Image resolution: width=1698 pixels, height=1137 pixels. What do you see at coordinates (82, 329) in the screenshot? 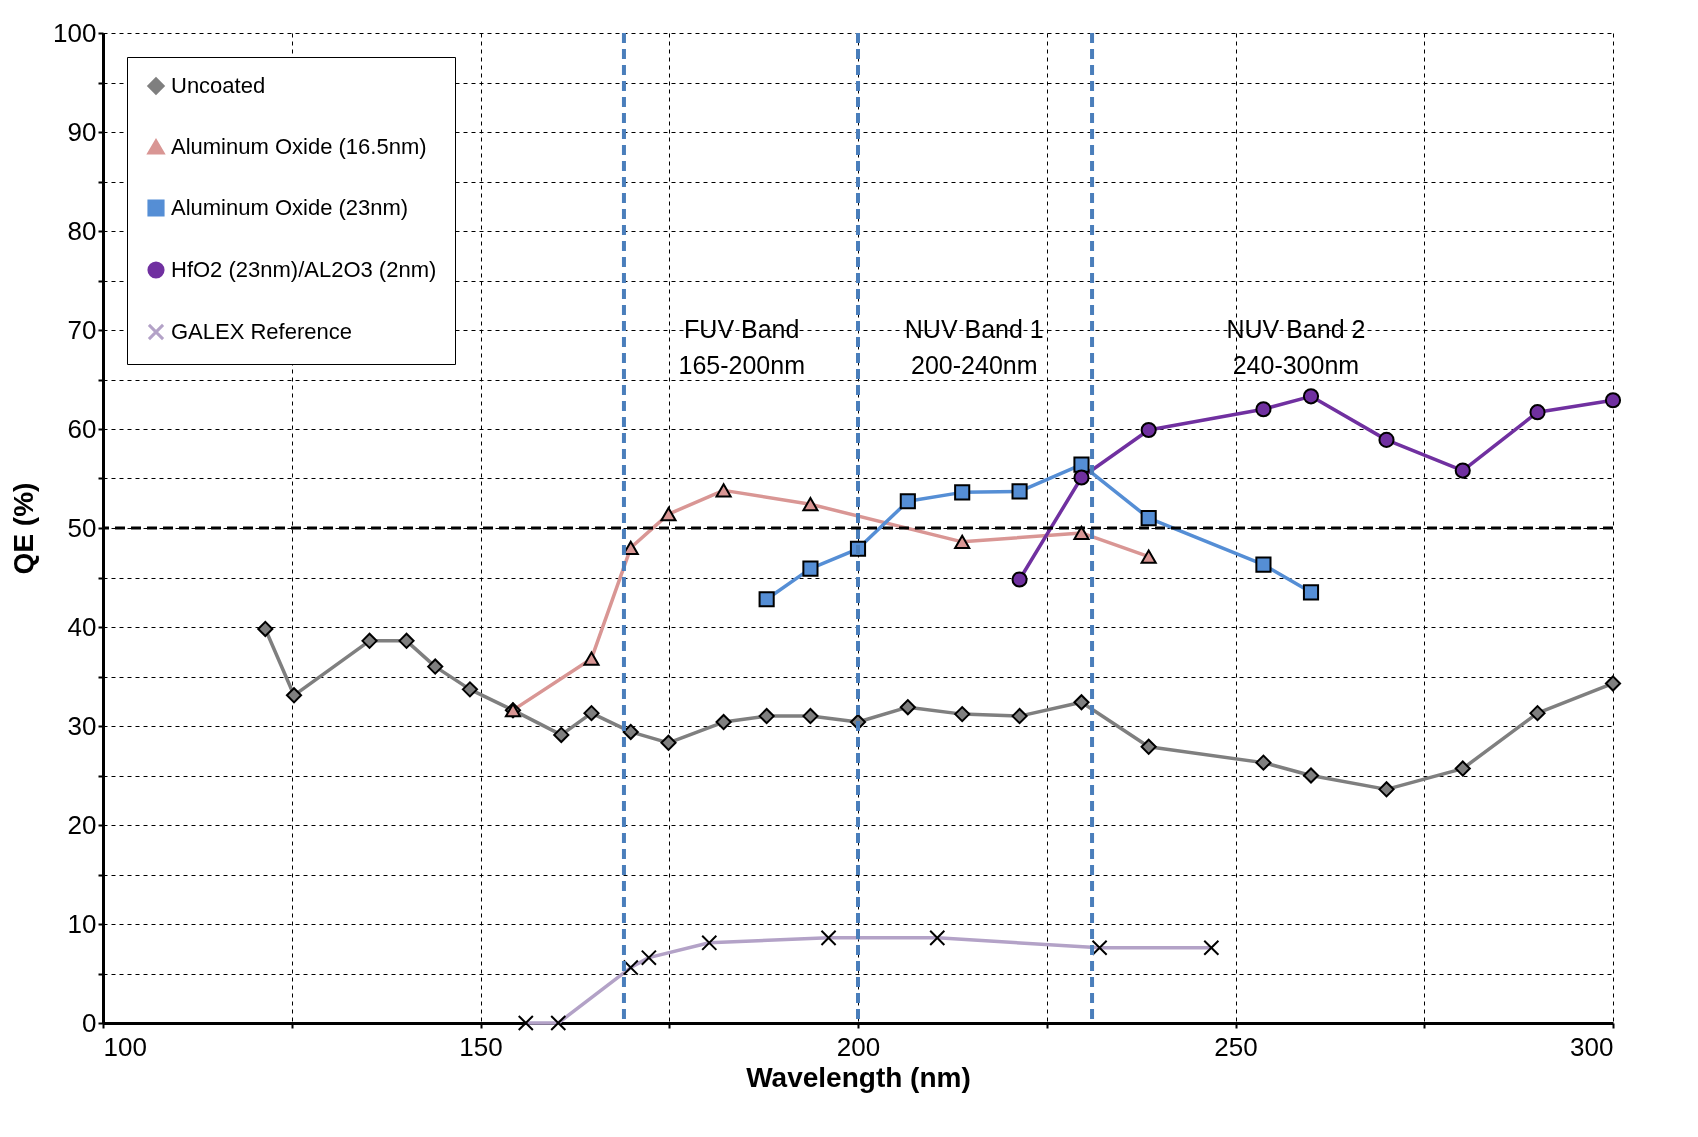
I see `y-tick-label: 70` at bounding box center [82, 329].